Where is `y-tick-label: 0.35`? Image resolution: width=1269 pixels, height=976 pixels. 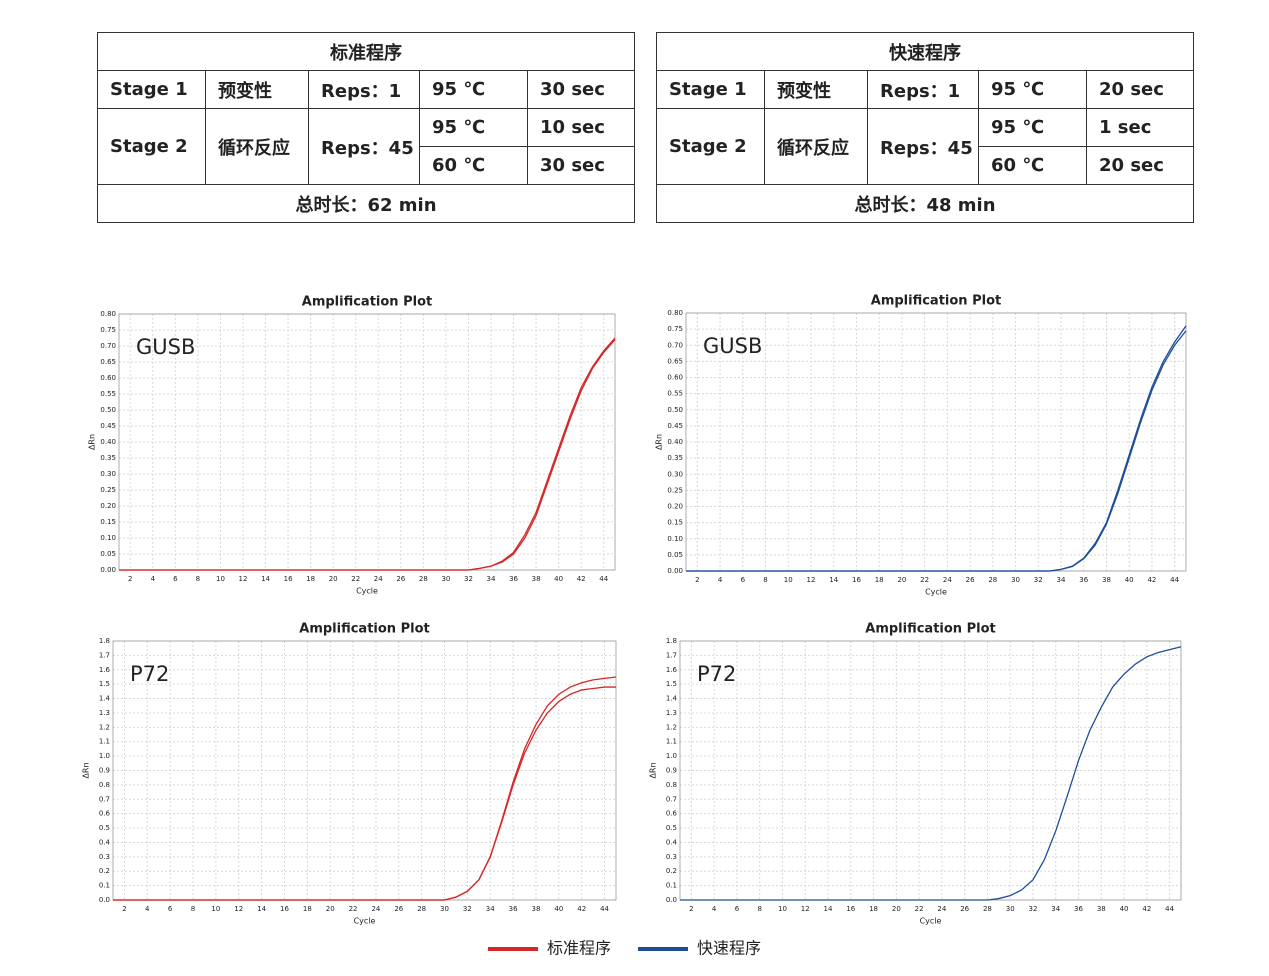
y-tick-label: 0.35 is located at coordinates (108, 458).